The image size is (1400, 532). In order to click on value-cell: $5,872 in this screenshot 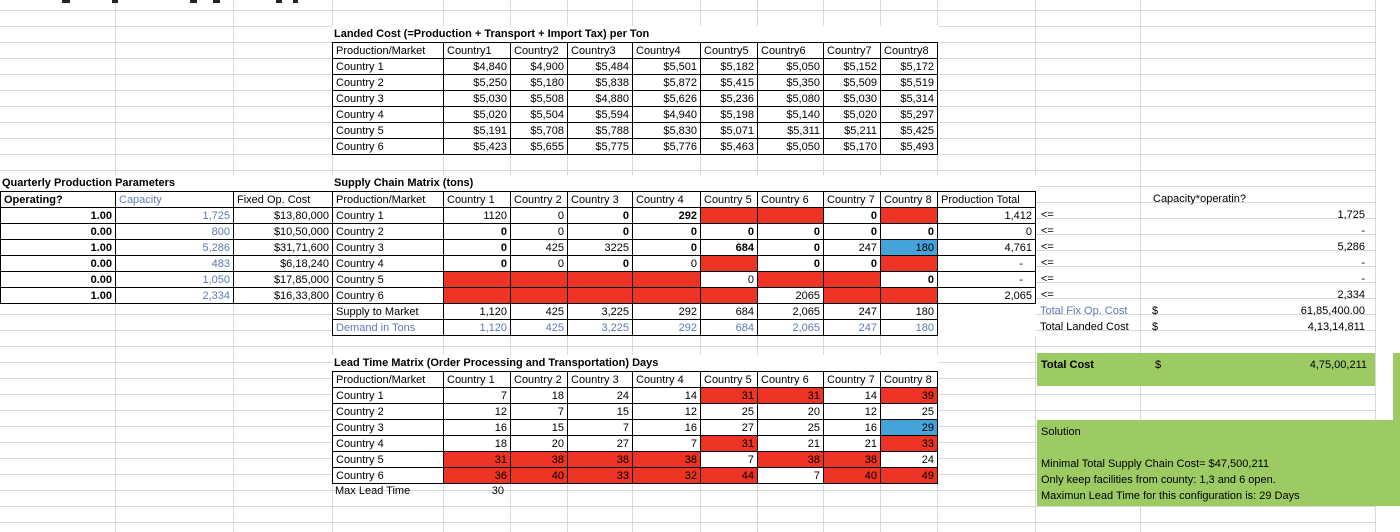, I will do `click(666, 82)`.